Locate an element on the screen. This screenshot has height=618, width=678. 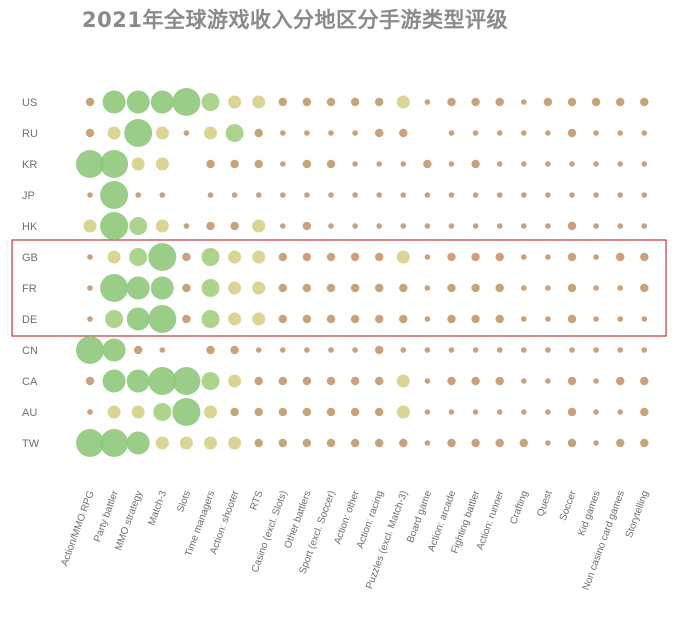
column-label-7: RTS is located at coordinates (256, 500).